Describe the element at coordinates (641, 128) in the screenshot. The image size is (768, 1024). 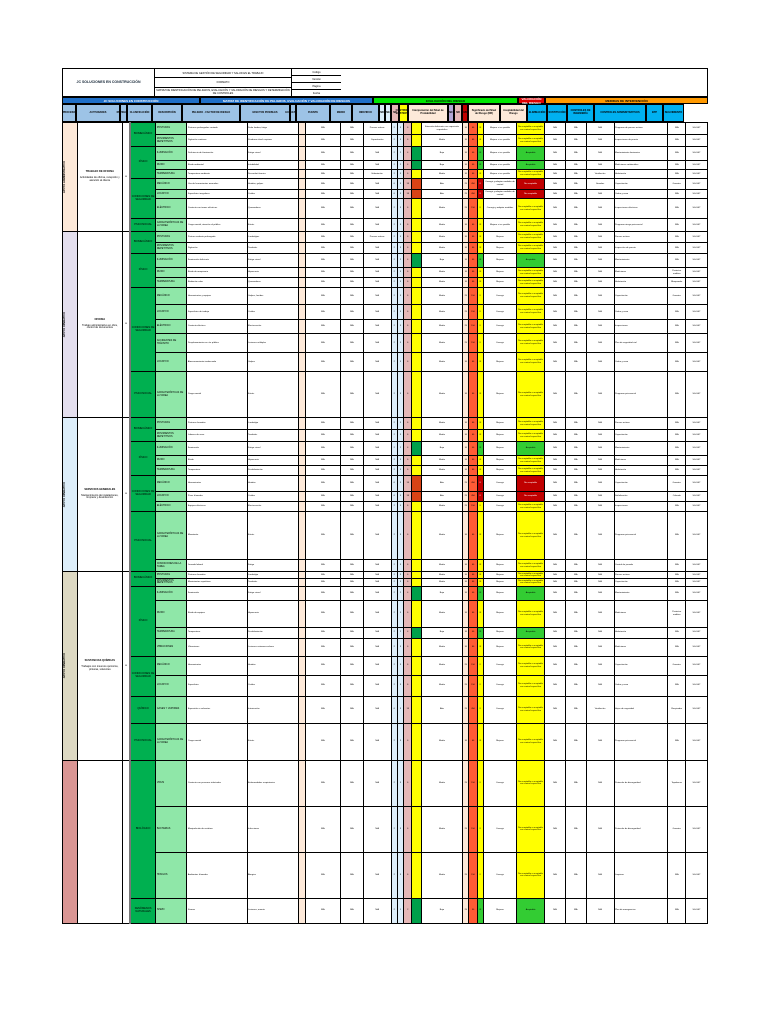
I see `administrative-control: Programa de pausas activas` at that location.